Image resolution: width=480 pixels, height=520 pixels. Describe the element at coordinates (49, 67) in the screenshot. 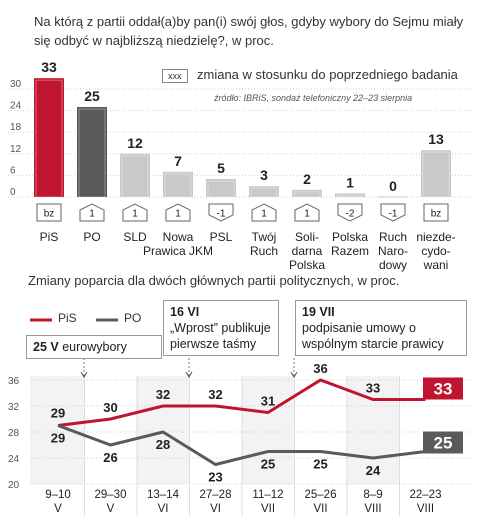

I see `bar-value-label: 33` at that location.